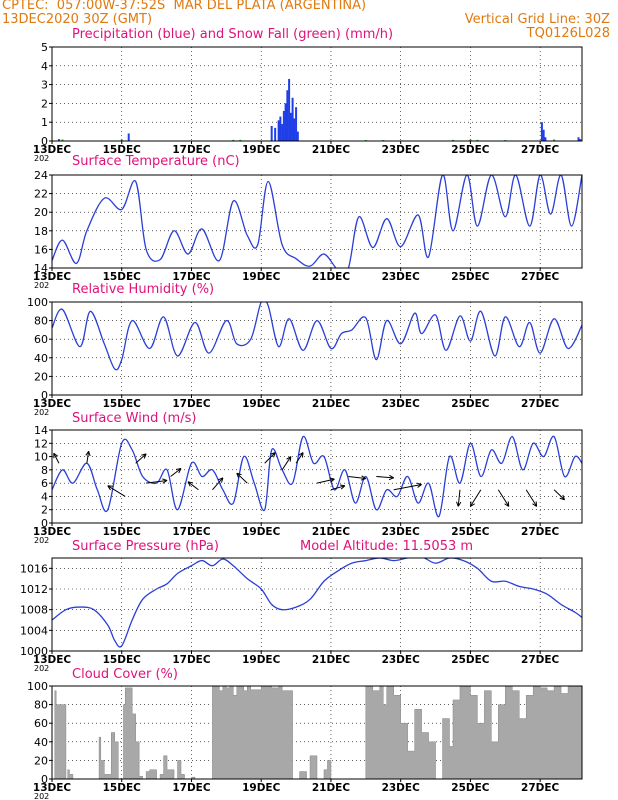 The image size is (618, 800). I want to click on wind-data, so click(317, 476).